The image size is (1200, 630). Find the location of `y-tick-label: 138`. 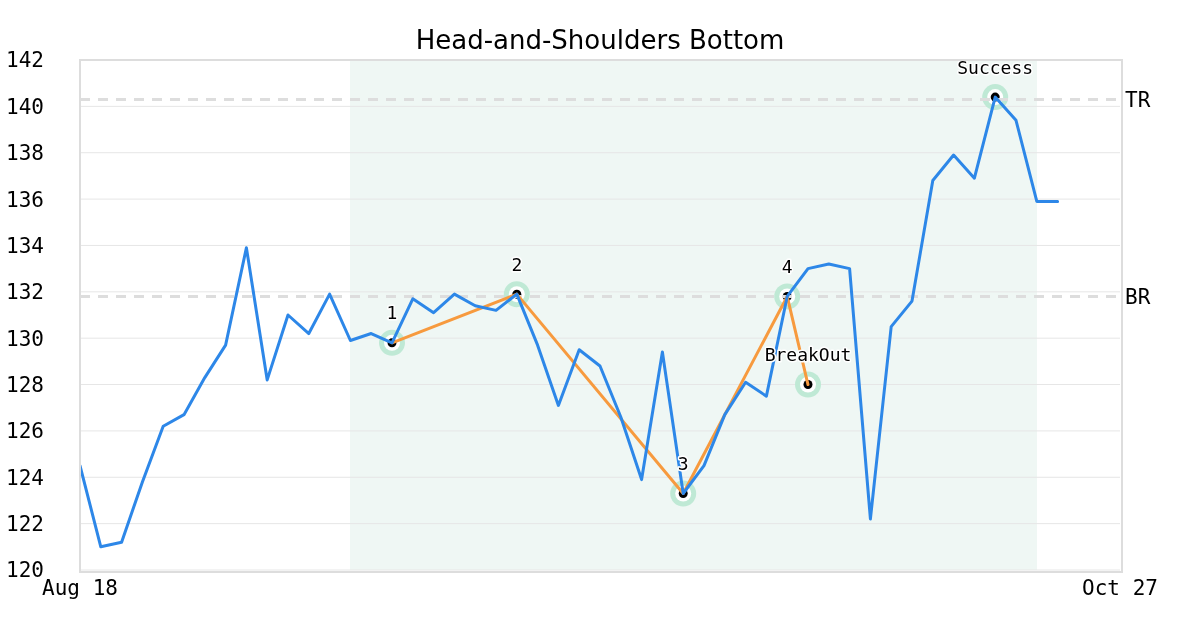

y-tick-label: 138 is located at coordinates (25, 153).